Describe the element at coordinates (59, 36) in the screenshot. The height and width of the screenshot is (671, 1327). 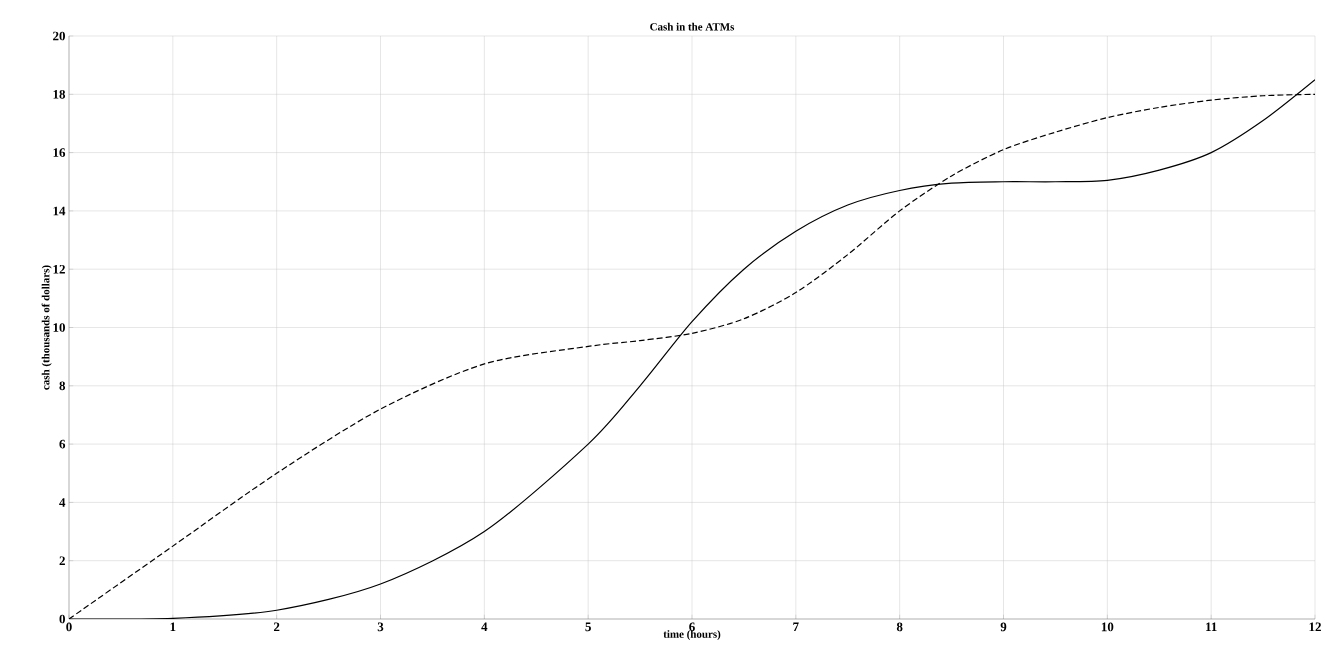
I see `y-tick-label: 20` at that location.